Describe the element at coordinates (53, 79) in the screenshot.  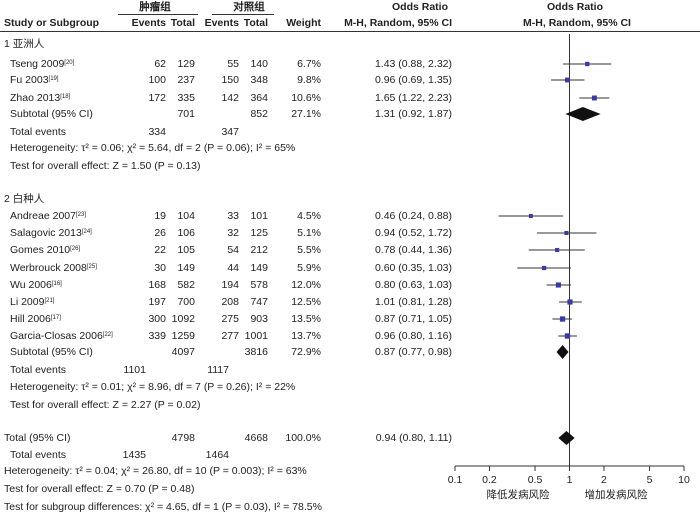
I see `study-ref: [19]` at that location.